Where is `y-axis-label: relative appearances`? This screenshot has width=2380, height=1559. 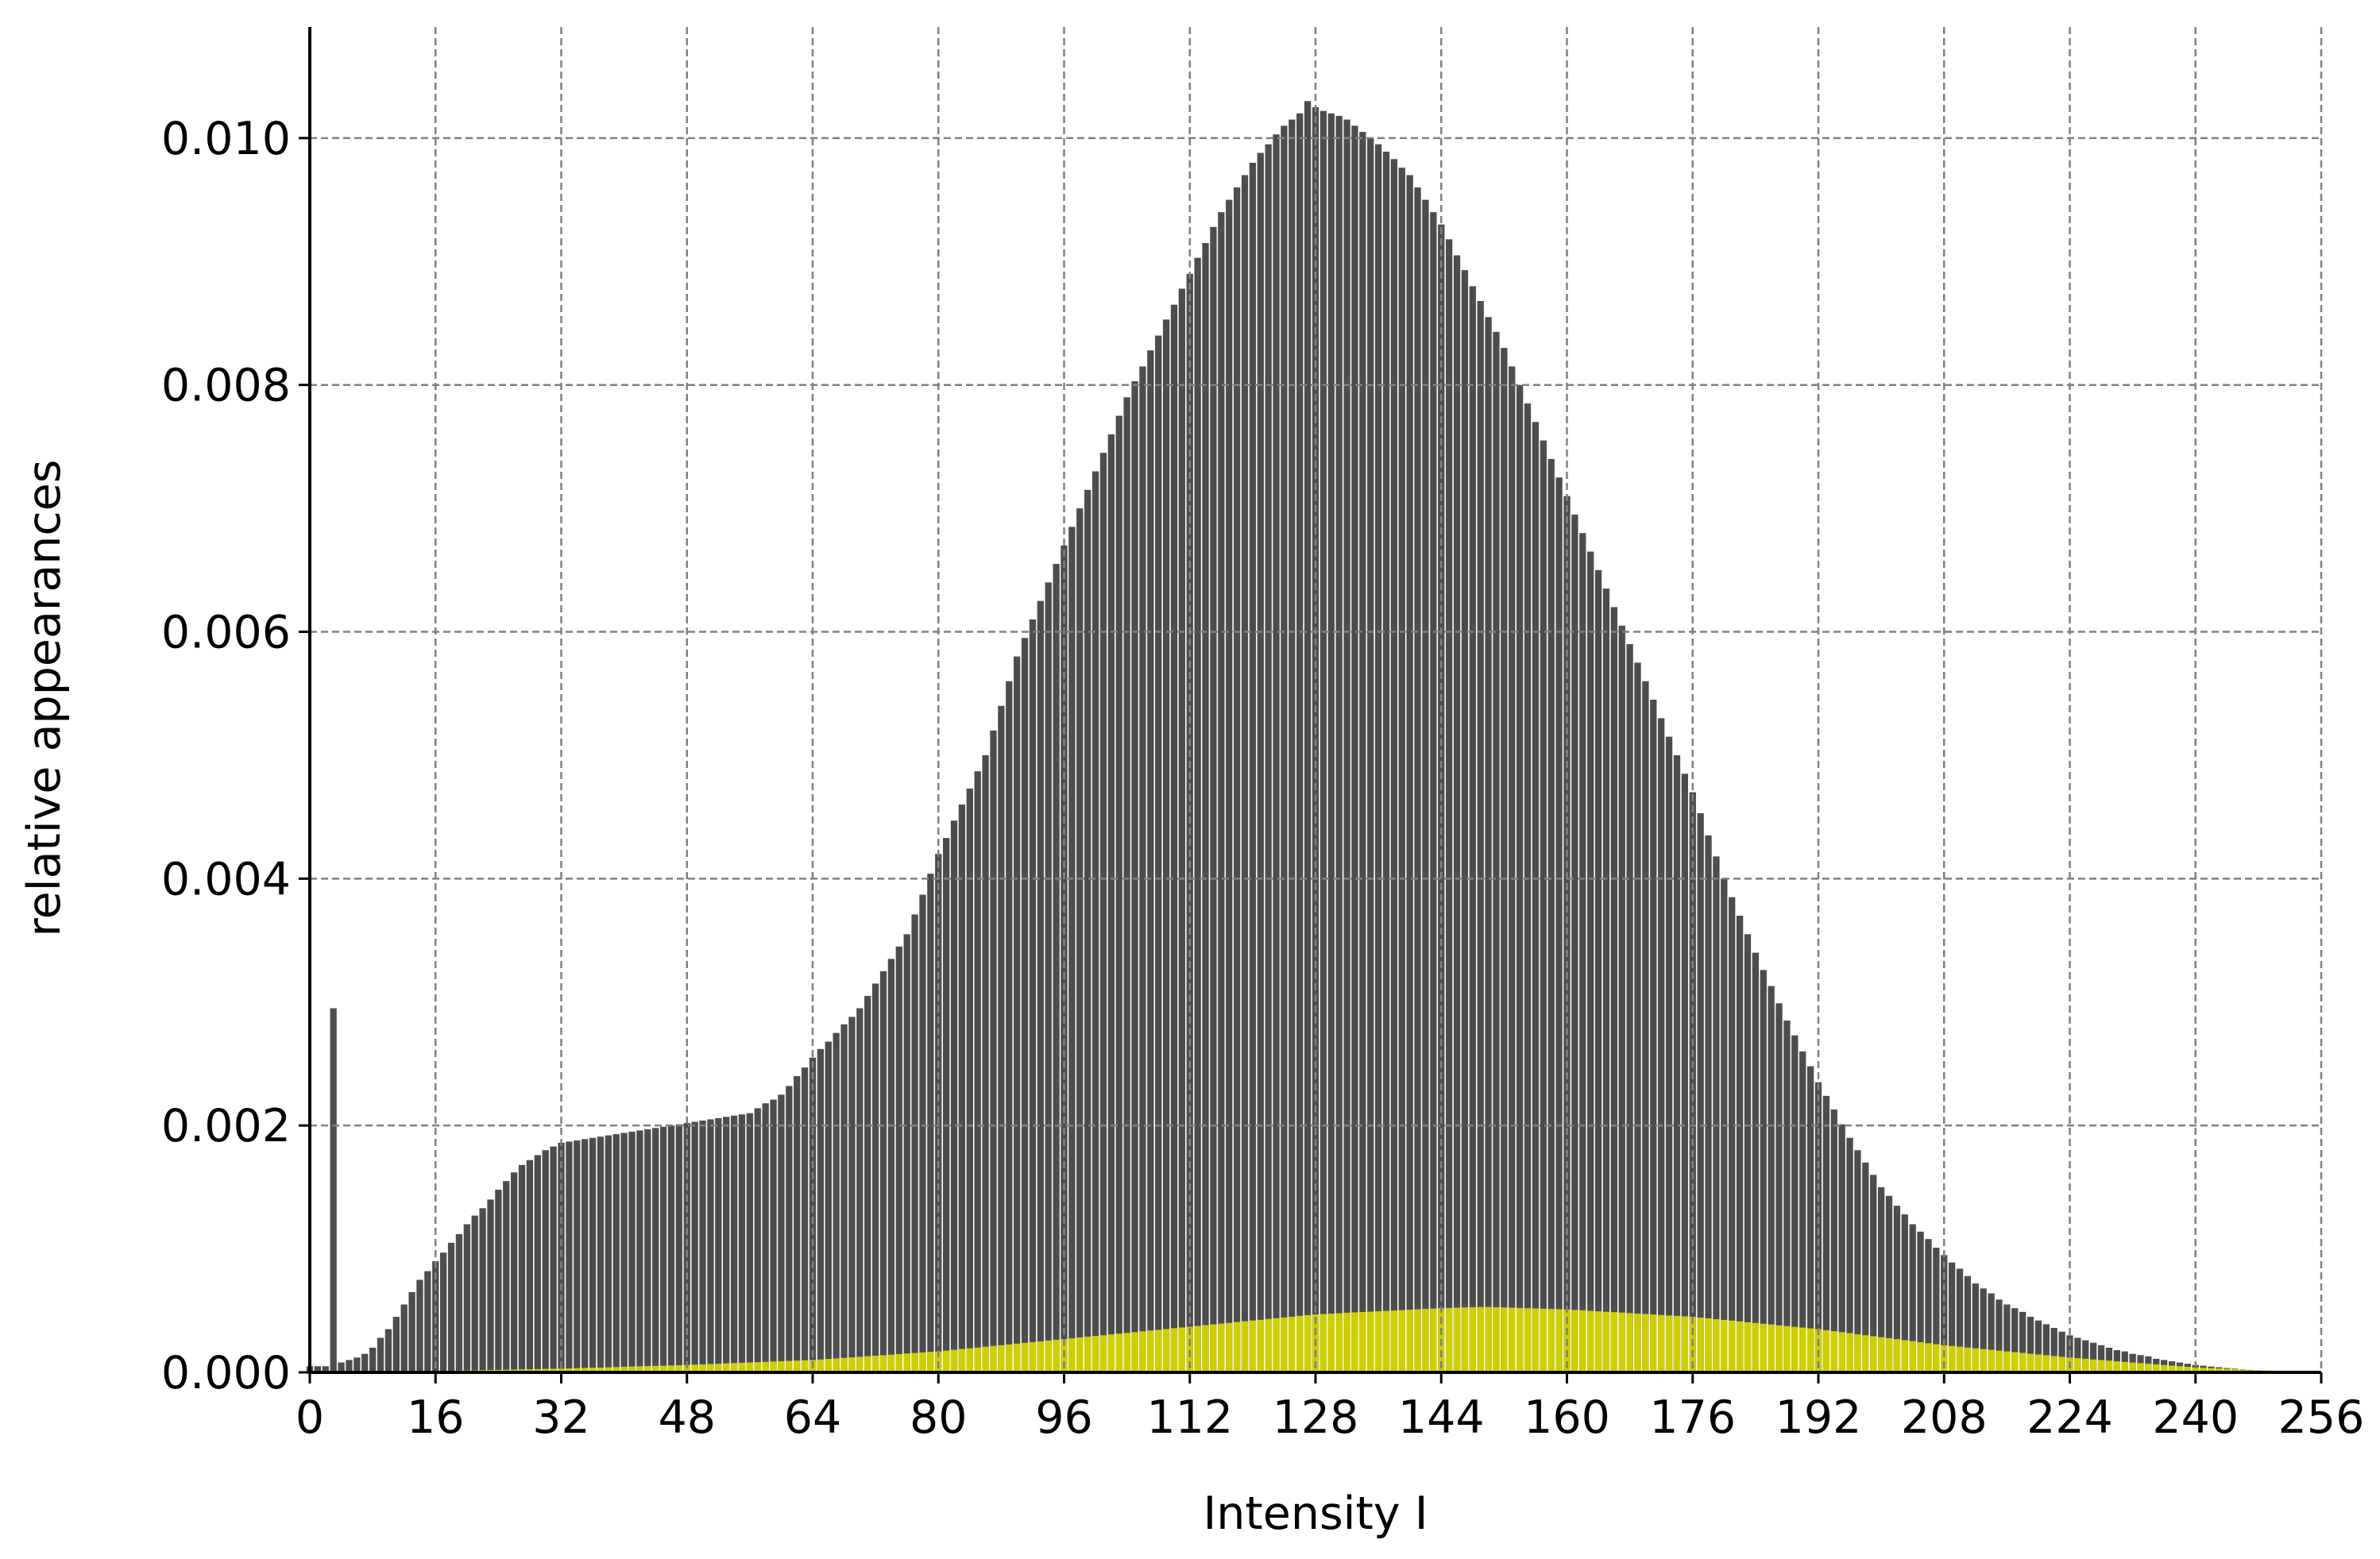
y-axis-label: relative appearances is located at coordinates (44, 697).